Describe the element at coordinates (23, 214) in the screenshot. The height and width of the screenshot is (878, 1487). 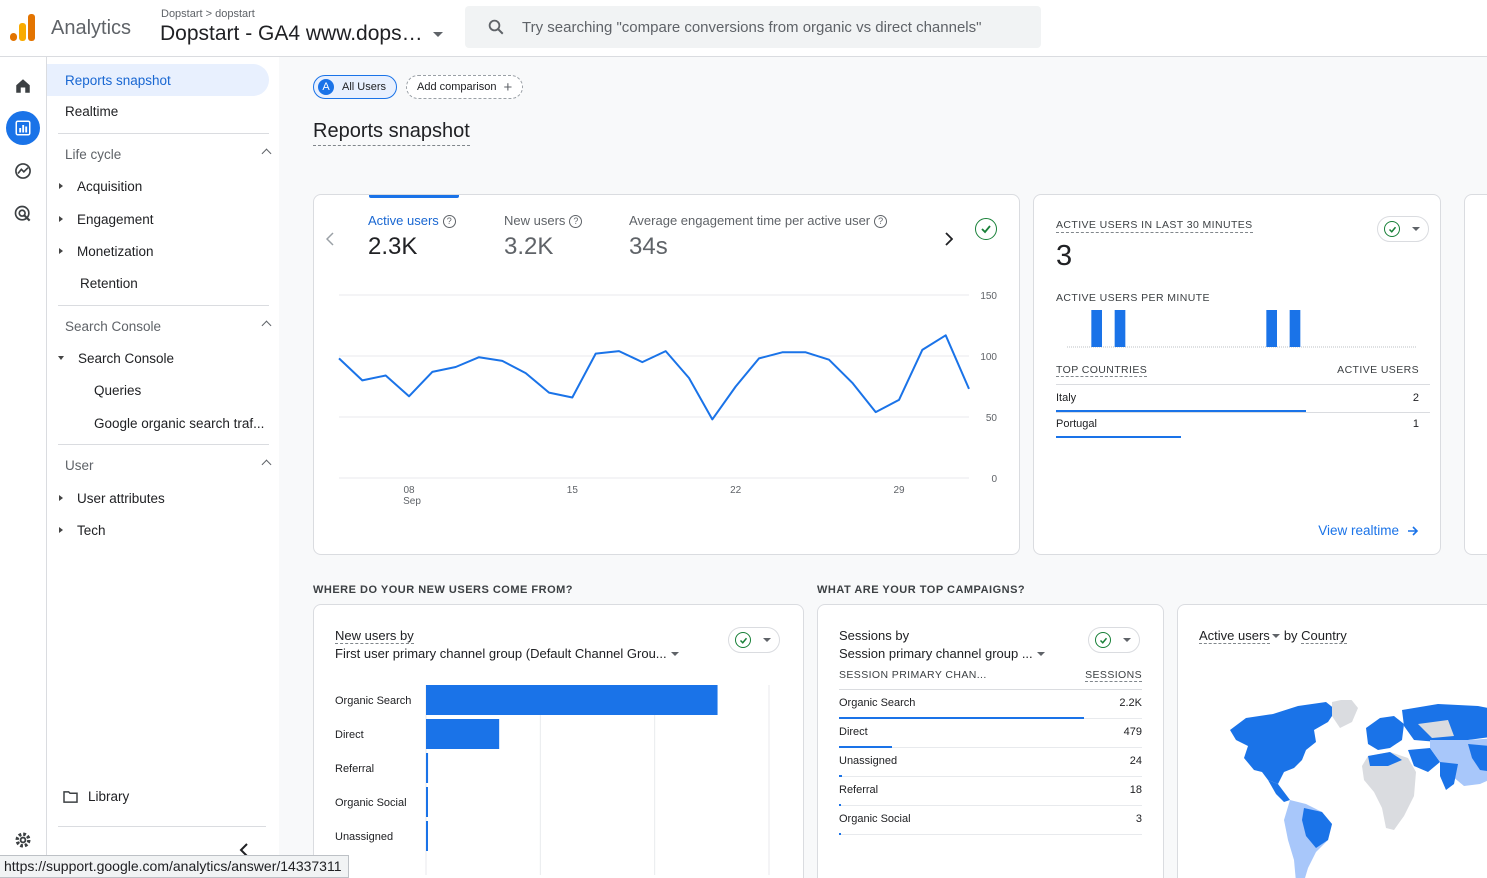
I see `advertising-icon` at that location.